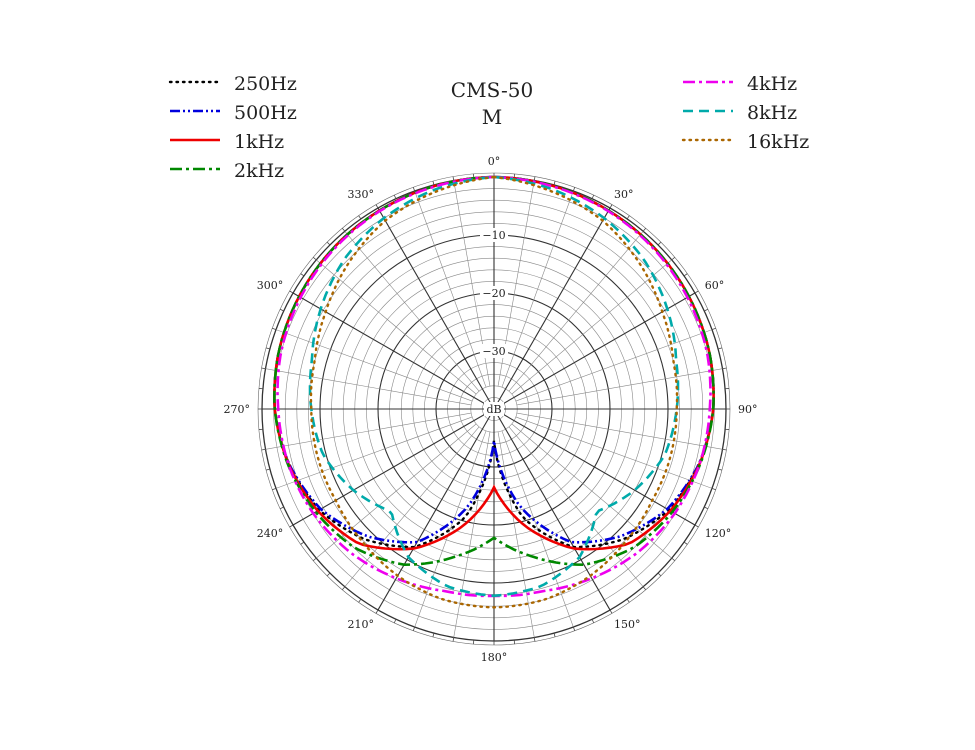  What do you see at coordinates (627, 624) in the screenshot?
I see `angle-label: 150°` at bounding box center [627, 624].